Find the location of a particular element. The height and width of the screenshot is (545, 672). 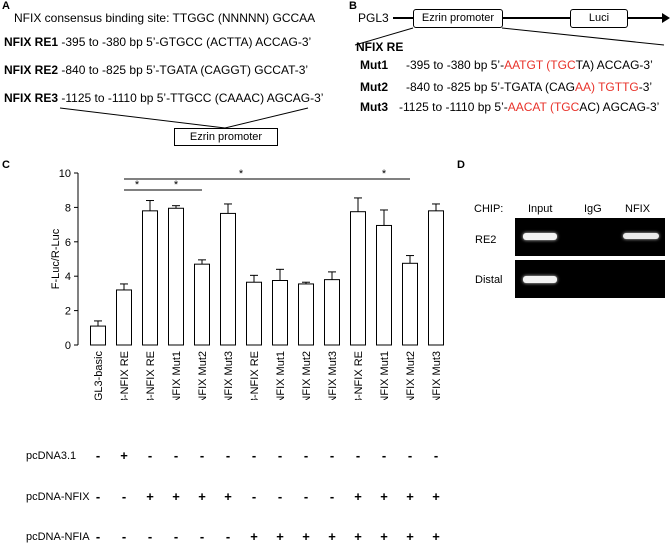

mut2-name: Mut2 is located at coordinates (374, 87).